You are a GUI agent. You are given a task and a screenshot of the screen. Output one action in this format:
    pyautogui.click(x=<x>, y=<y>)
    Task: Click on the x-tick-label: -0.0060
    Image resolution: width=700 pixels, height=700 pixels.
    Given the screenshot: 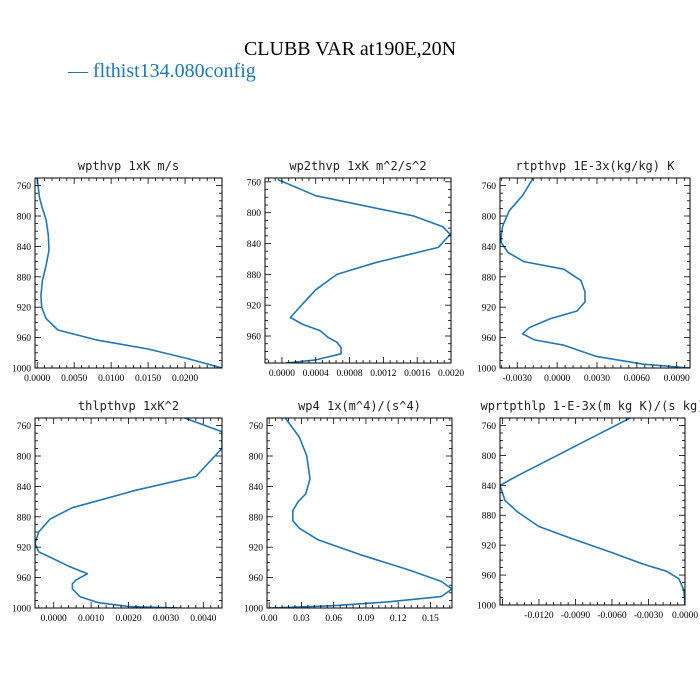 What is the action you would take?
    pyautogui.click(x=612, y=616)
    